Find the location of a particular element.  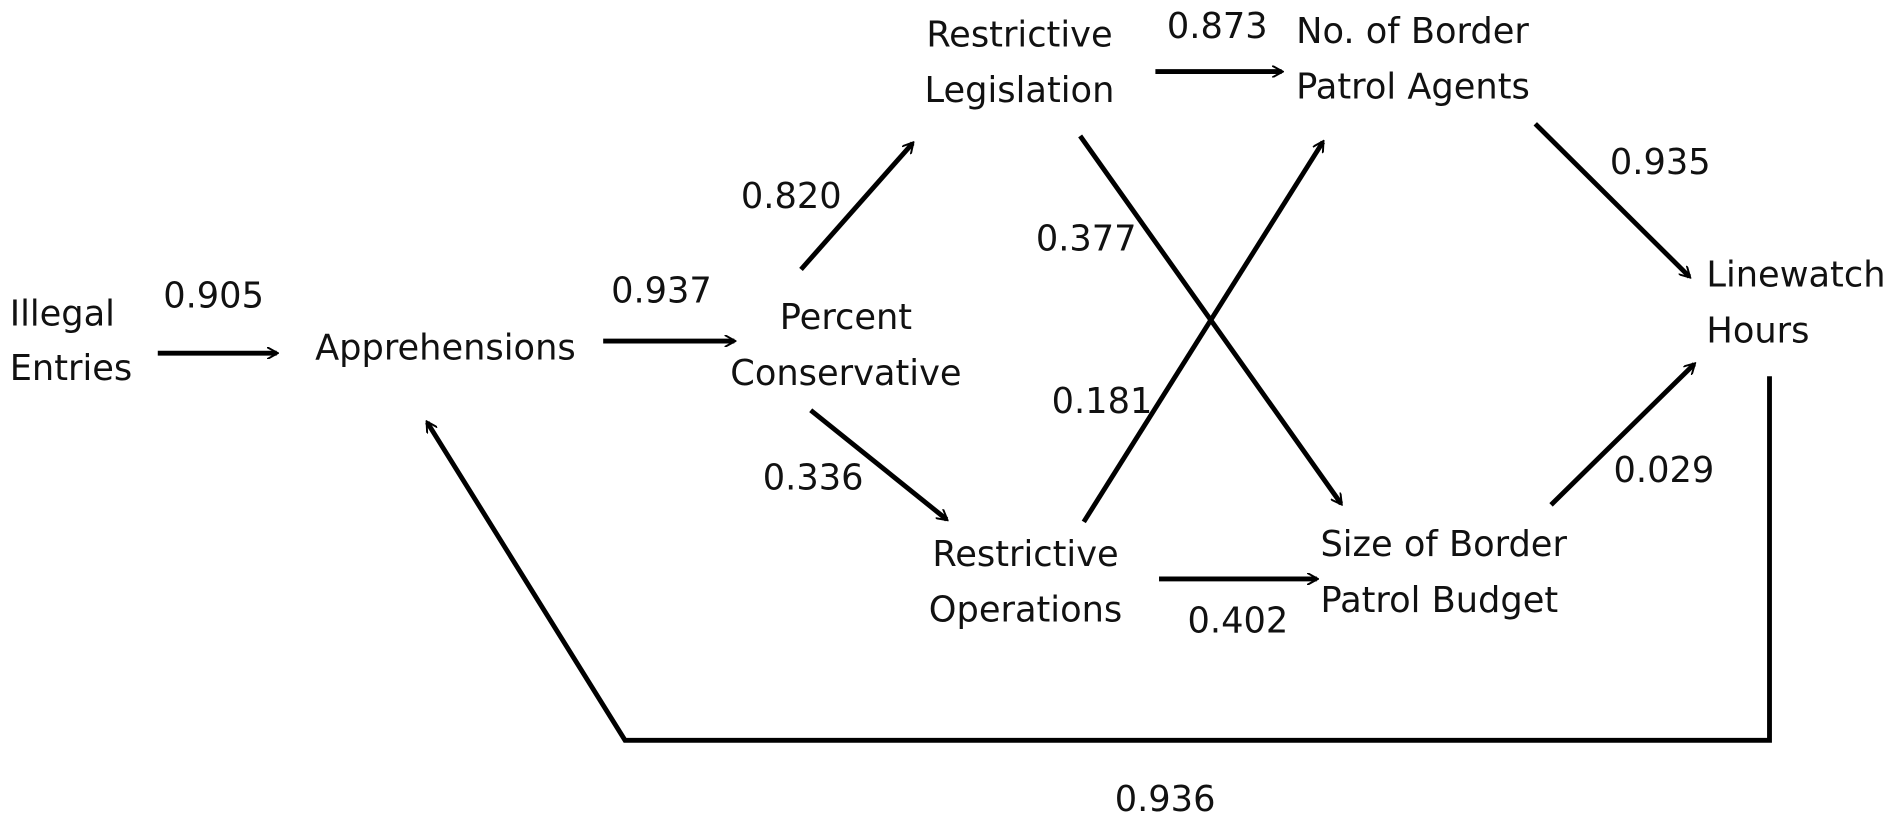

node-label: Patrol Budget is located at coordinates (1439, 600).